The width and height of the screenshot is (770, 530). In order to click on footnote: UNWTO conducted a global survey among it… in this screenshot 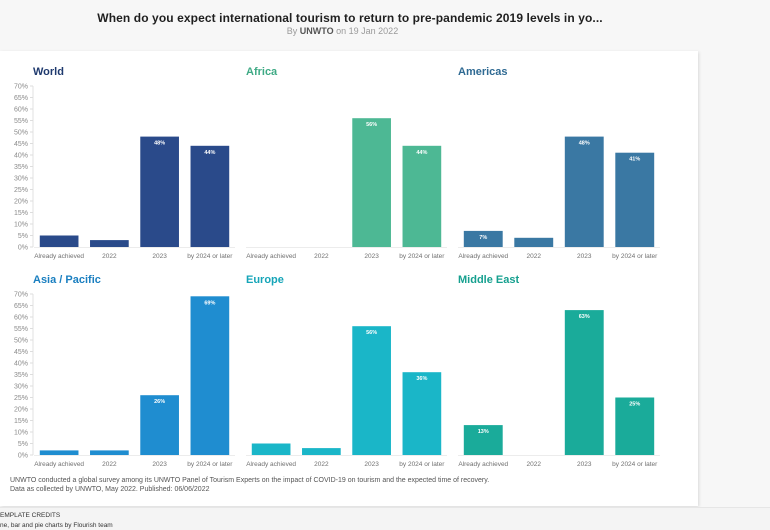, I will do `click(249, 485)`.